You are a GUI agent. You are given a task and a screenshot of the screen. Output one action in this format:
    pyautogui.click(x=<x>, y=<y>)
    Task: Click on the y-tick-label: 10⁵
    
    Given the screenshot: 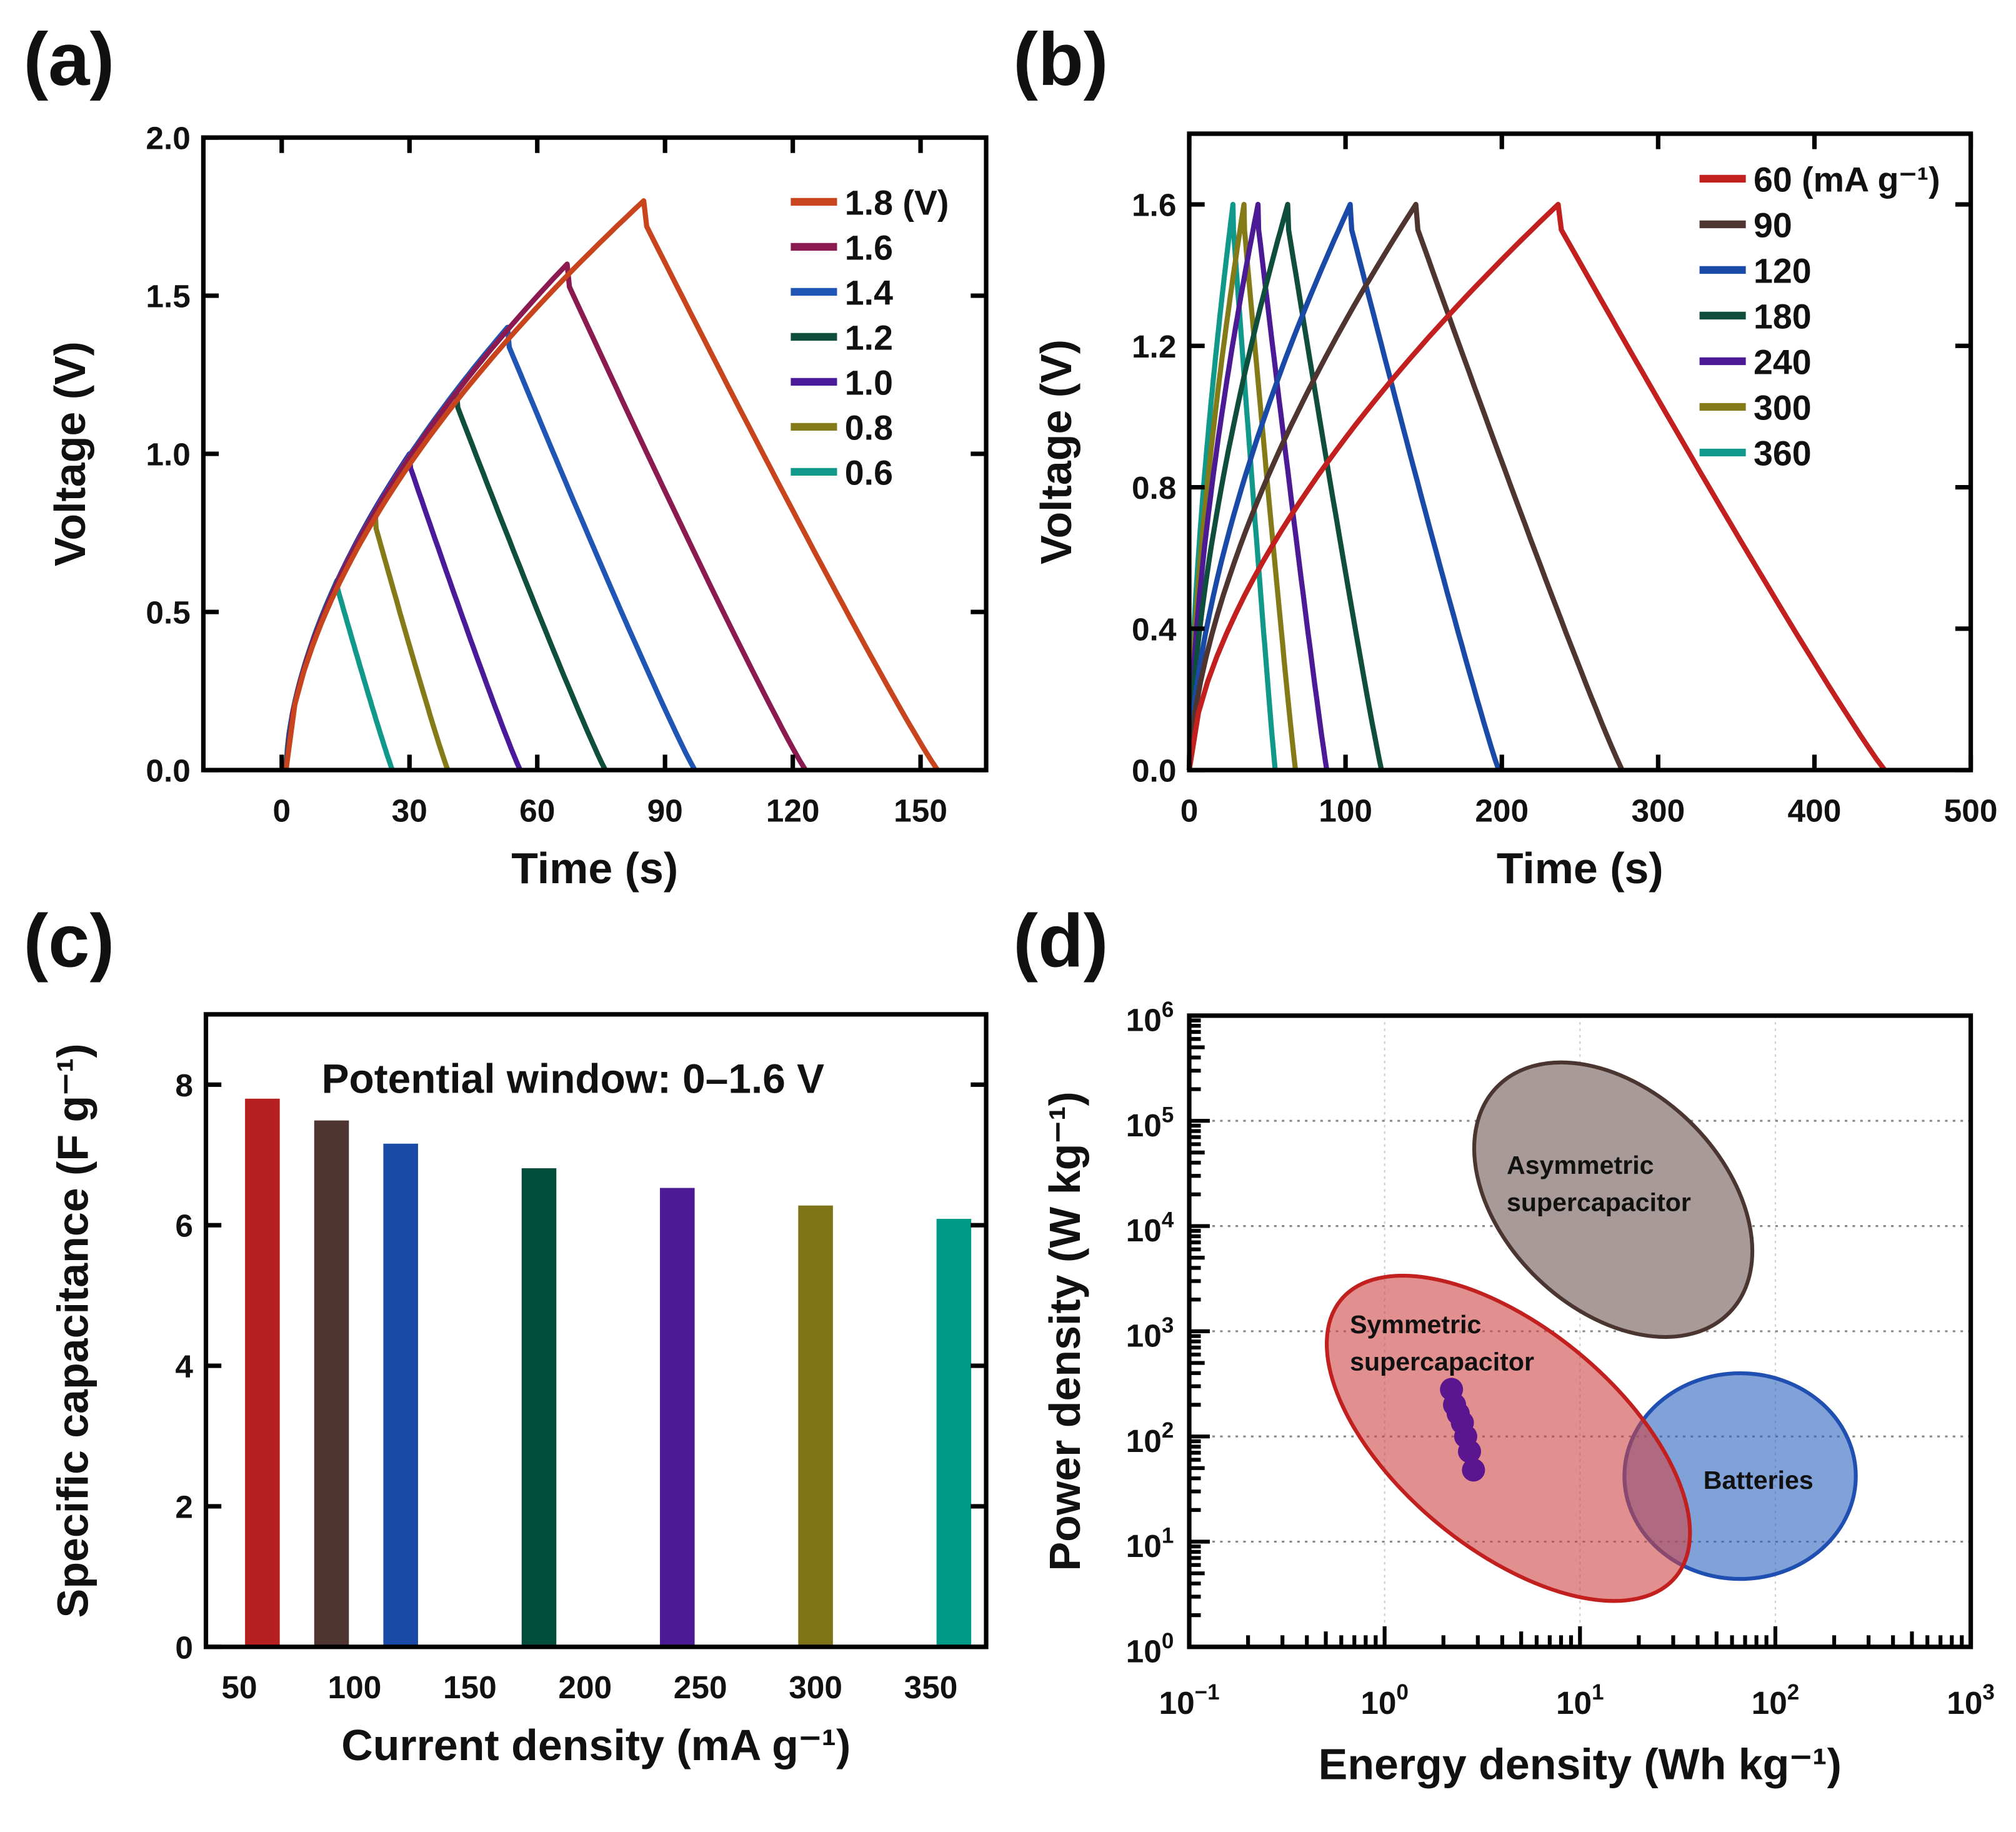 What is the action you would take?
    pyautogui.click(x=1150, y=1123)
    